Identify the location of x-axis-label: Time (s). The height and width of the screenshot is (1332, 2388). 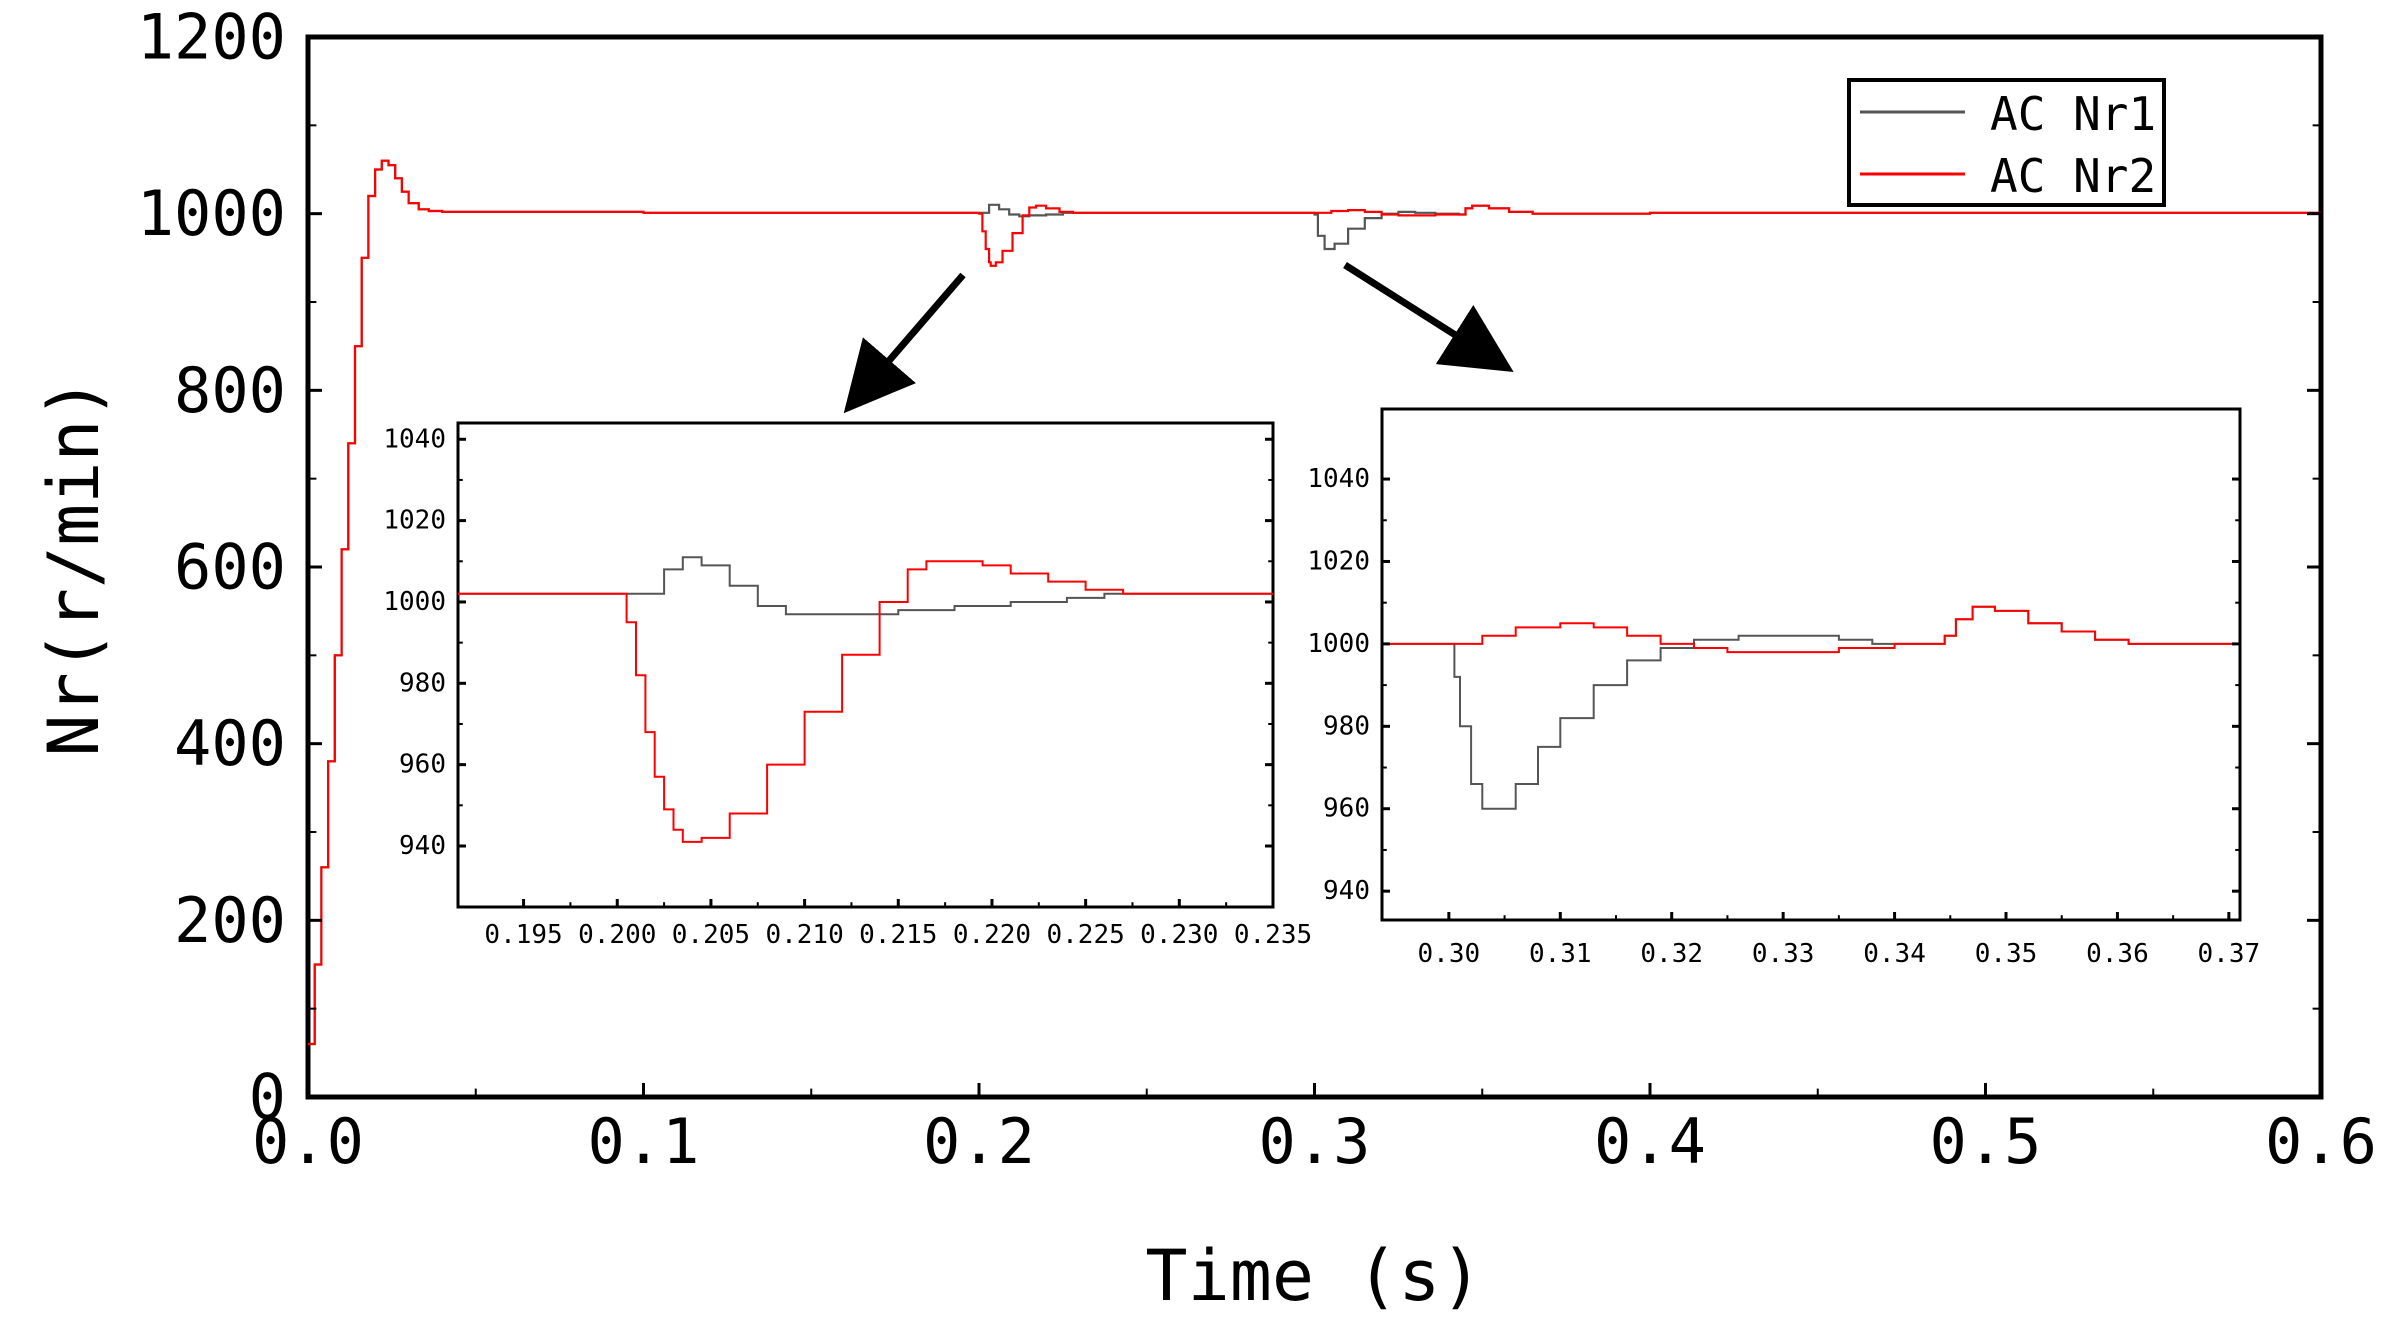
(1313, 1276).